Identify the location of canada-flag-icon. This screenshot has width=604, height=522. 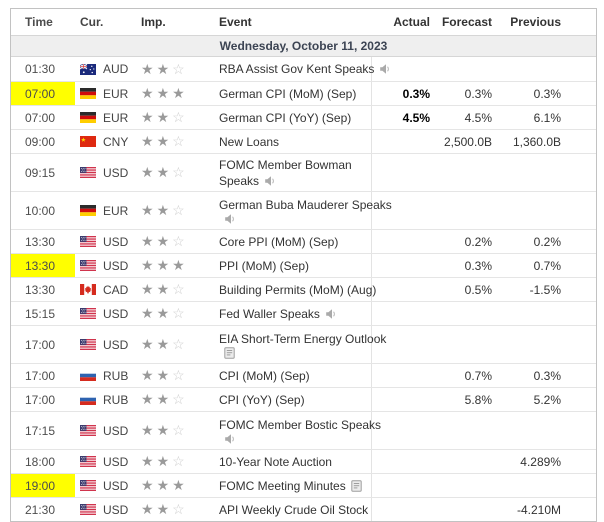
(88, 289).